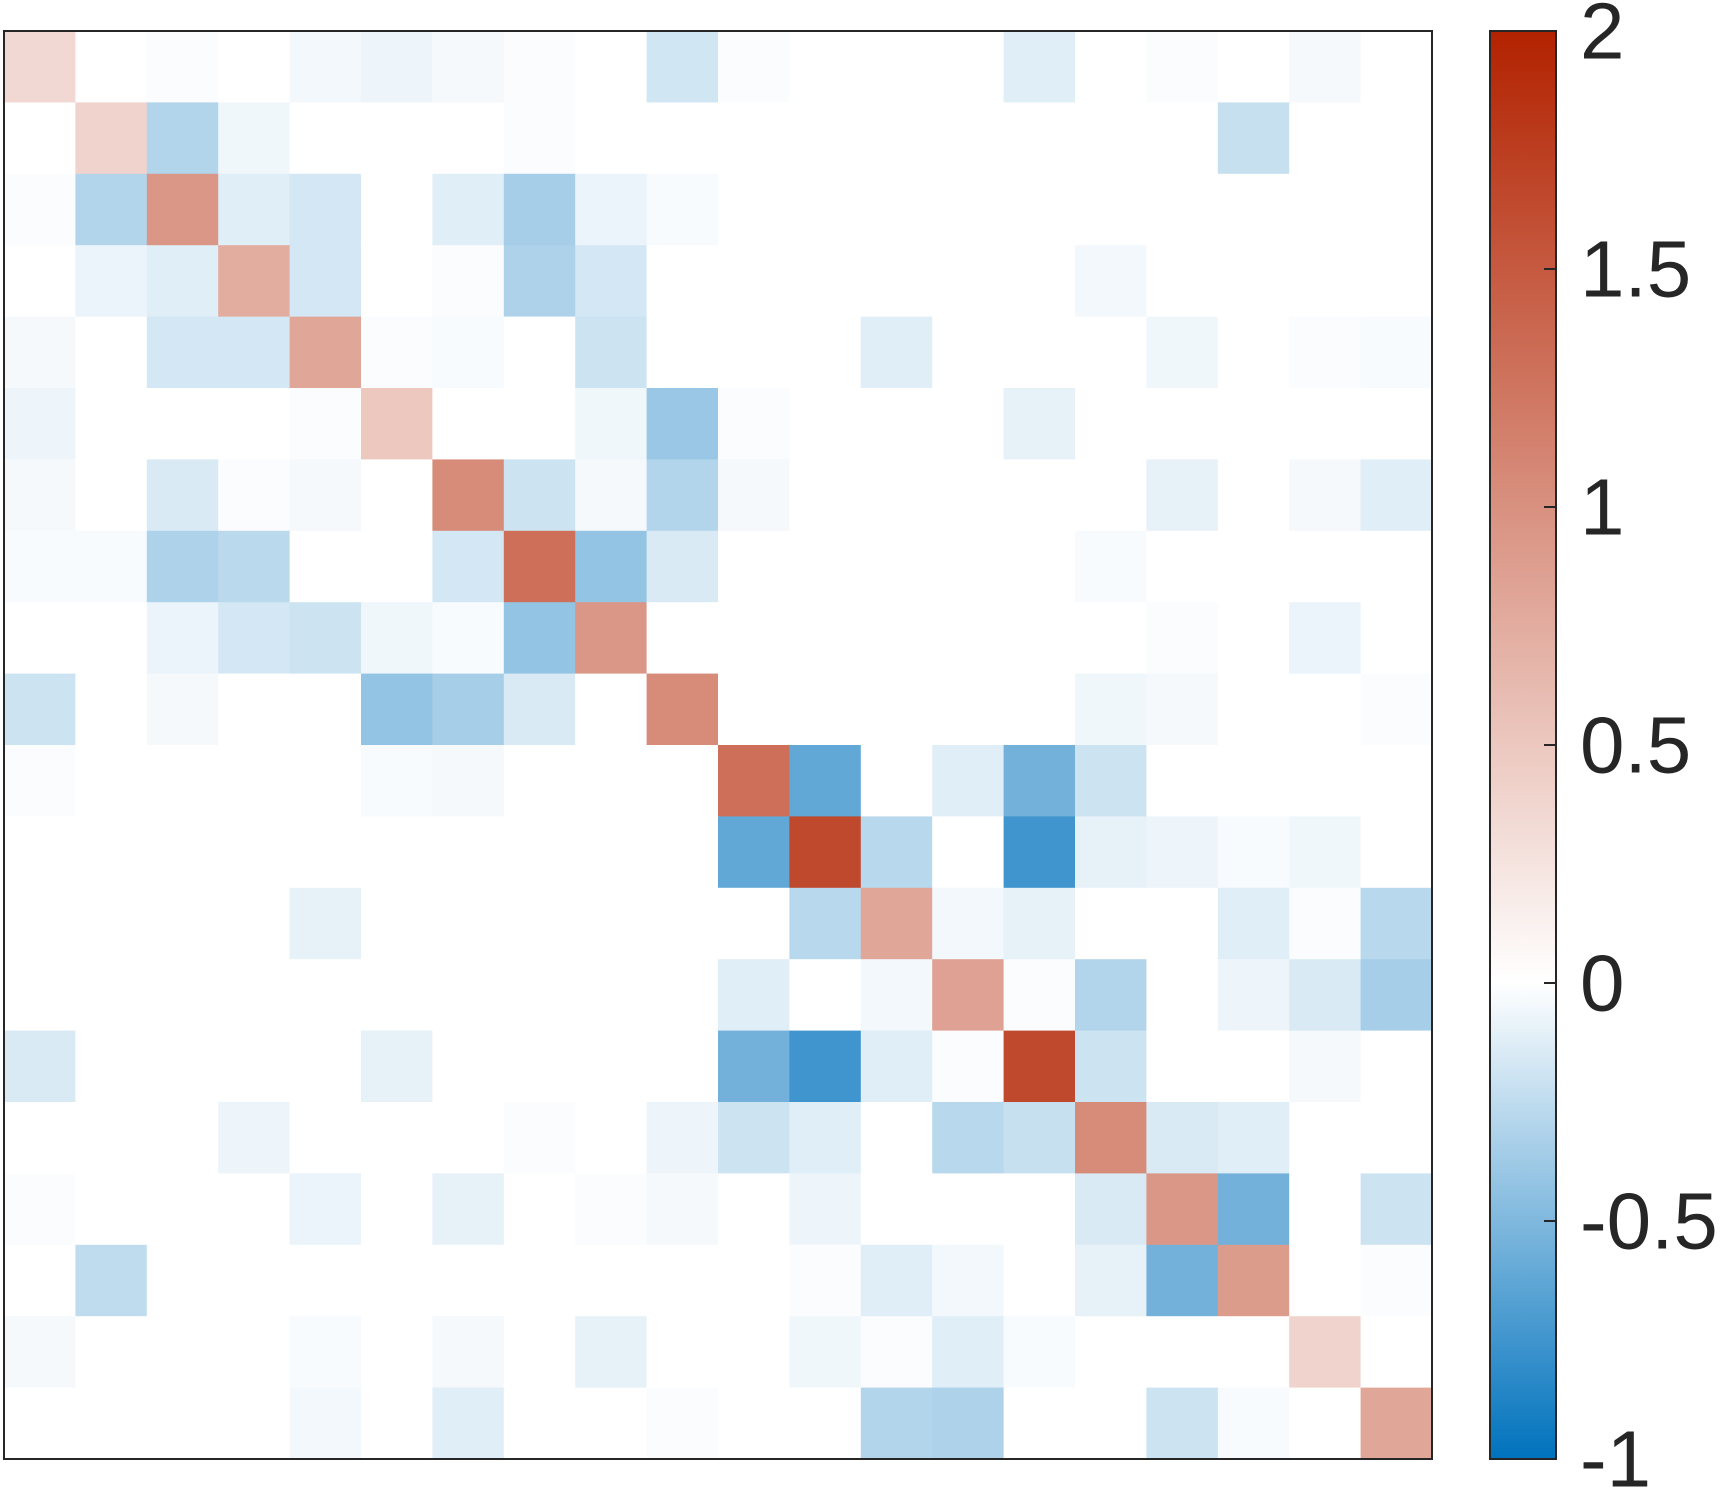  Describe the element at coordinates (1602, 507) in the screenshot. I see `colorbar-tick-label: 1` at that location.